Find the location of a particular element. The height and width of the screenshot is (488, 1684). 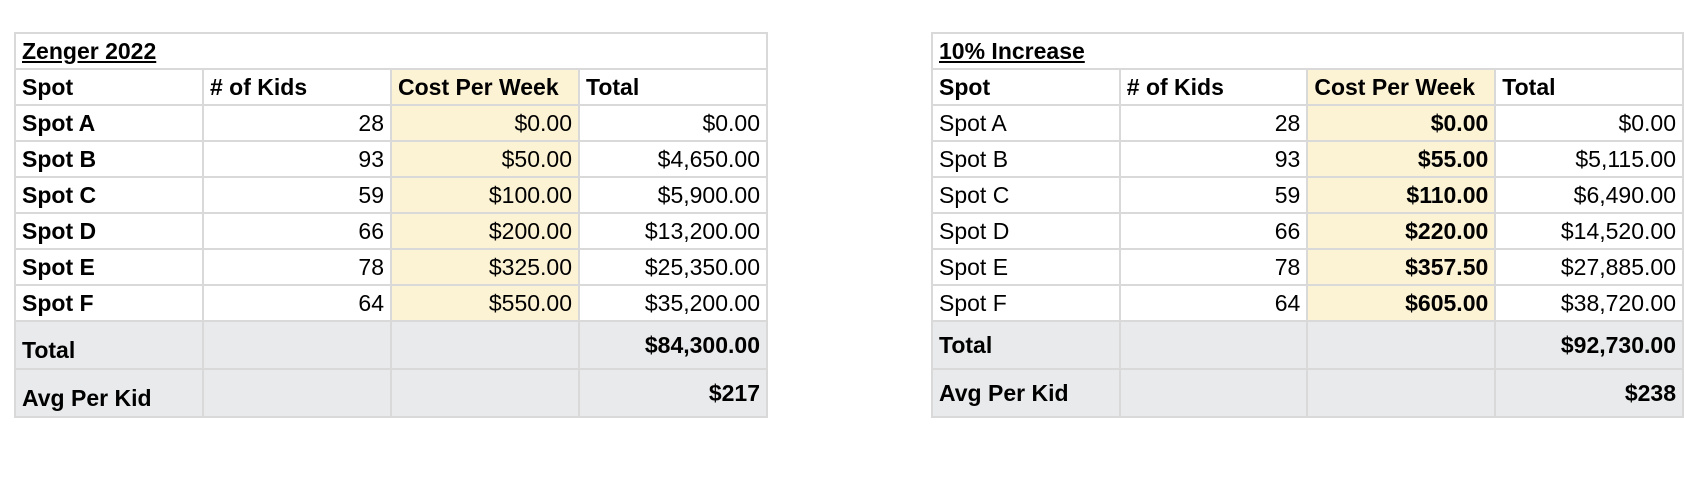

total-cell: $4,650.00 is located at coordinates (673, 159).